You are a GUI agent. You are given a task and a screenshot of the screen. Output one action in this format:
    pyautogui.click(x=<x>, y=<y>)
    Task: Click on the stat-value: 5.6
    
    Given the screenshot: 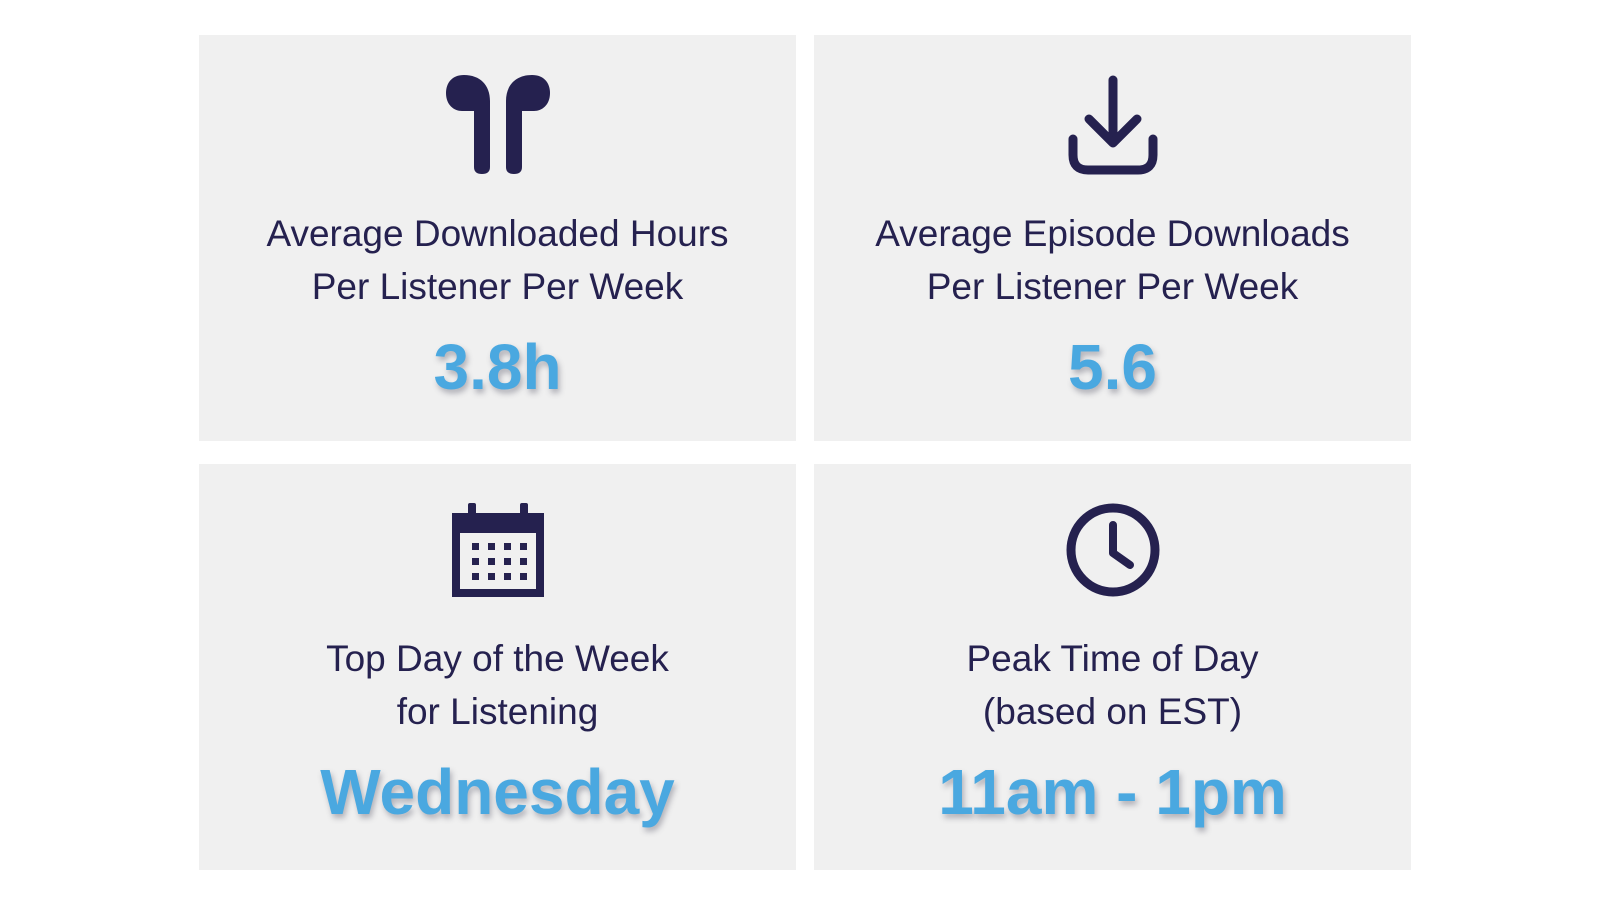 What is the action you would take?
    pyautogui.click(x=1112, y=367)
    